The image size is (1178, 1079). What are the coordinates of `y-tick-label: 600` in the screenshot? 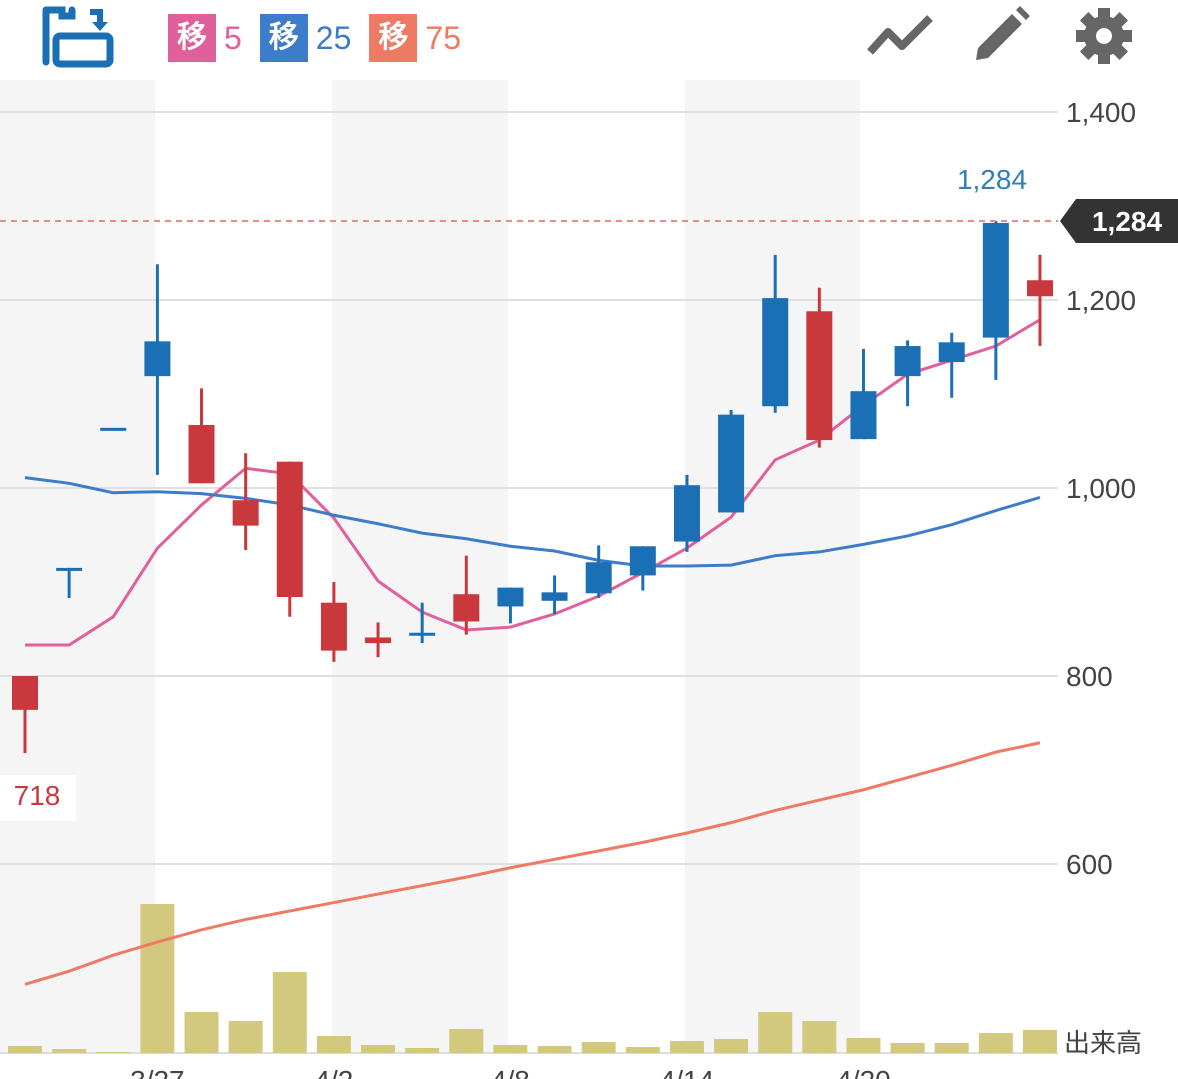 It's located at (1089, 864).